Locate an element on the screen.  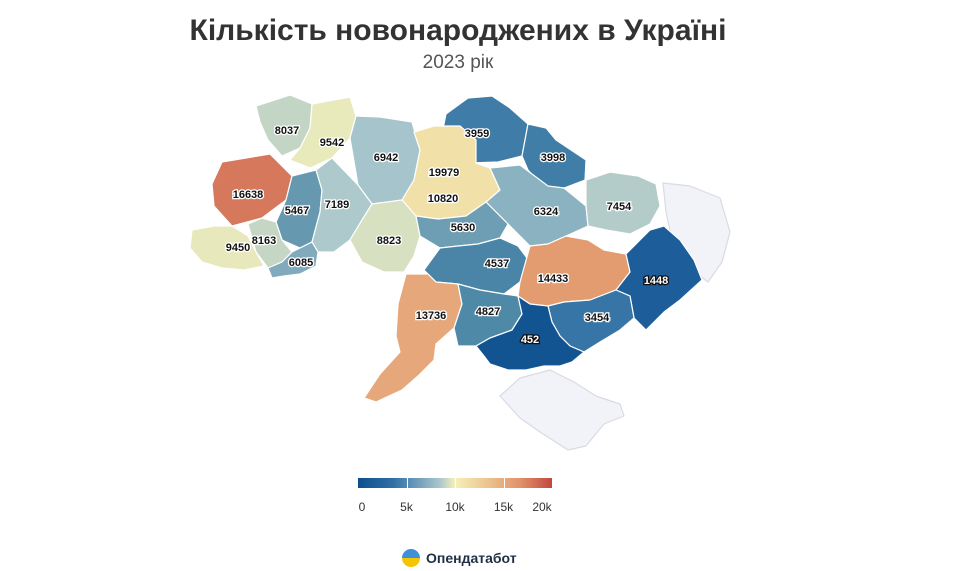
region-value-label: 3998 is located at coordinates (553, 158).